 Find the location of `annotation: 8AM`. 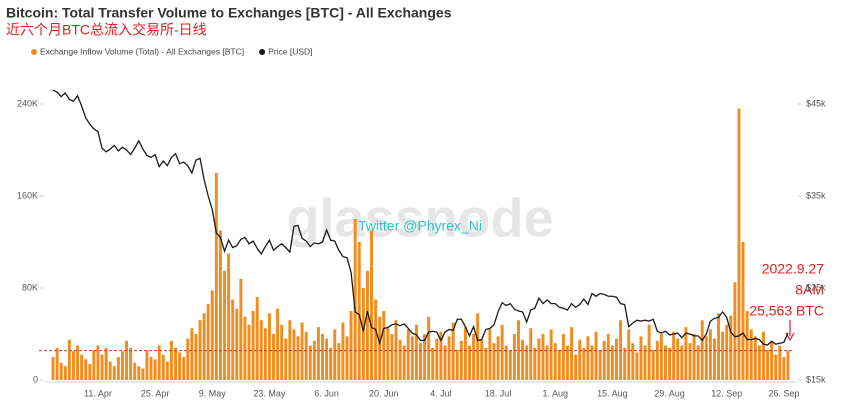

annotation: 8AM is located at coordinates (809, 290).